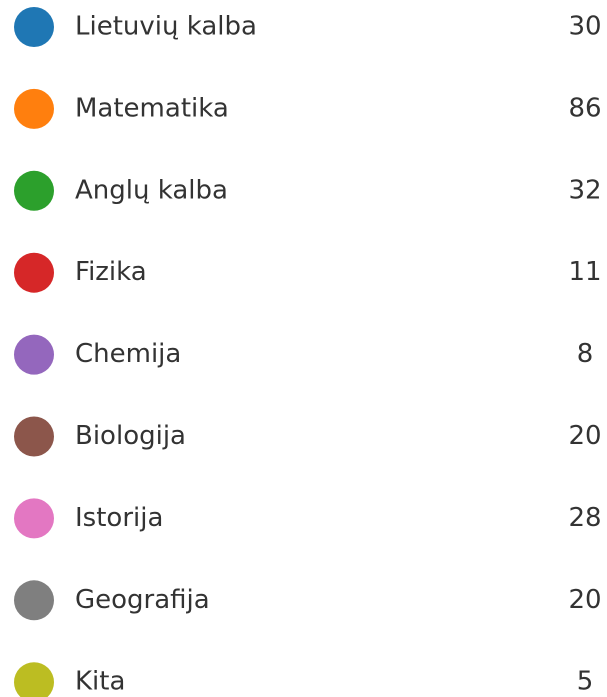 The height and width of the screenshot is (697, 607). What do you see at coordinates (151, 190) in the screenshot?
I see `item-label: Anglų kalba` at bounding box center [151, 190].